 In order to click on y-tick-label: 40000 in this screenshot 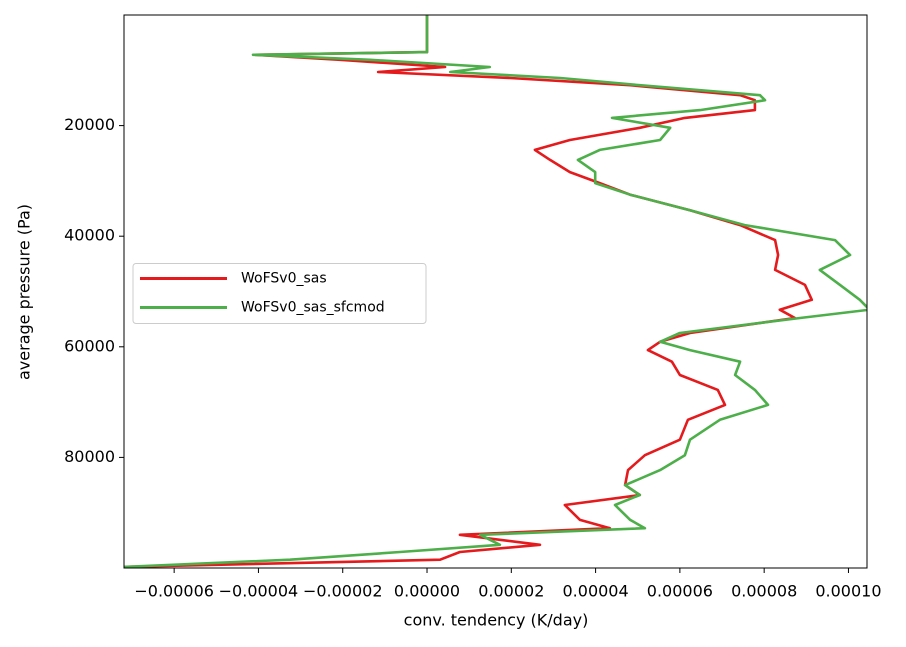, I will do `click(89, 235)`.